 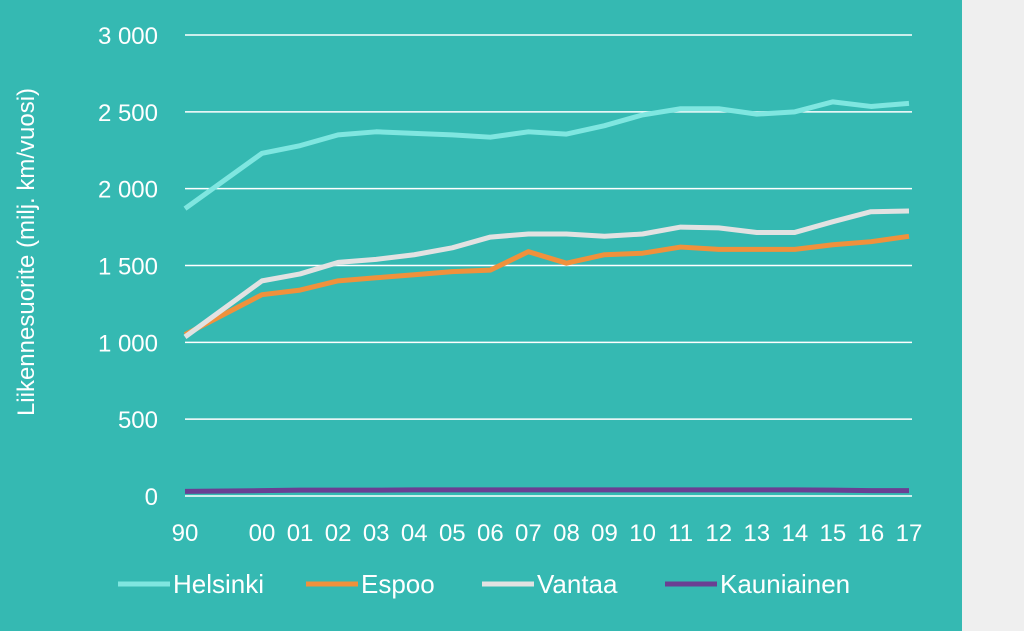 What do you see at coordinates (484, 584) in the screenshot?
I see `legend: Helsinki Espoo Vantaa Kauniainen` at bounding box center [484, 584].